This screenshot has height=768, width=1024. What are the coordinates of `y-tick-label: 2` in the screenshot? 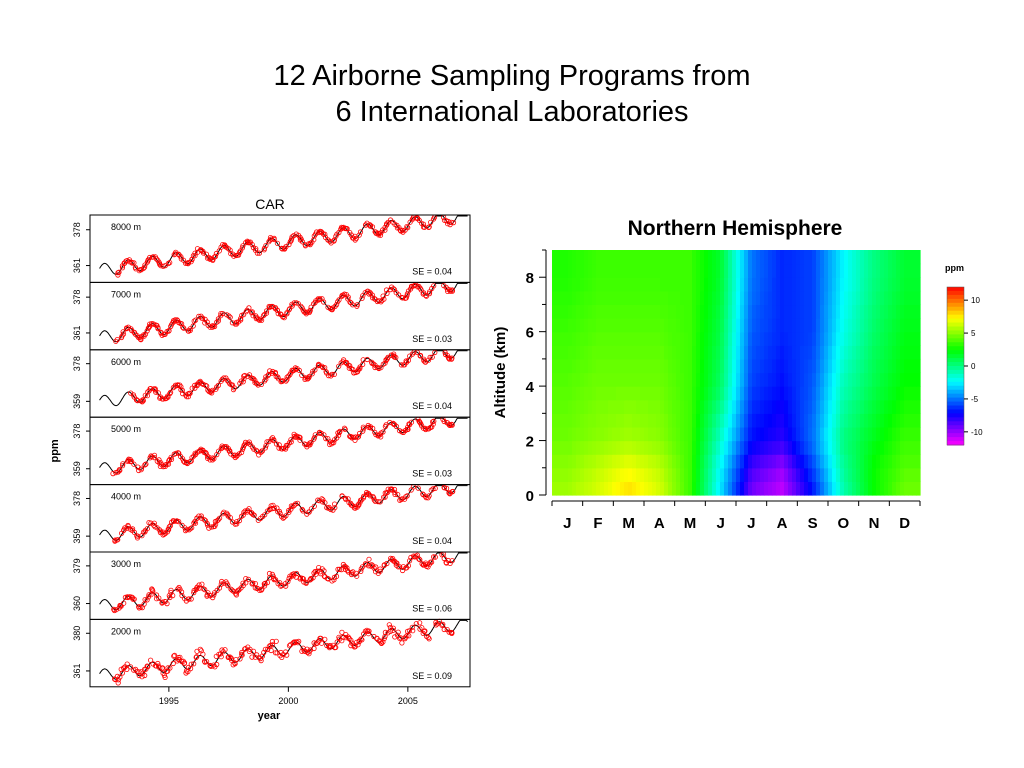 It's located at (530, 442).